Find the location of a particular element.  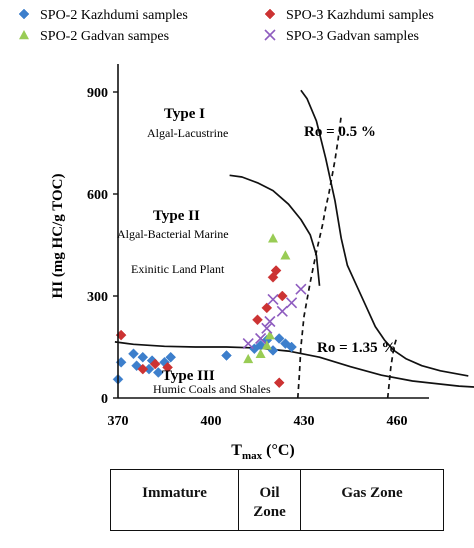

x-tick-label: 430 is located at coordinates (304, 421).